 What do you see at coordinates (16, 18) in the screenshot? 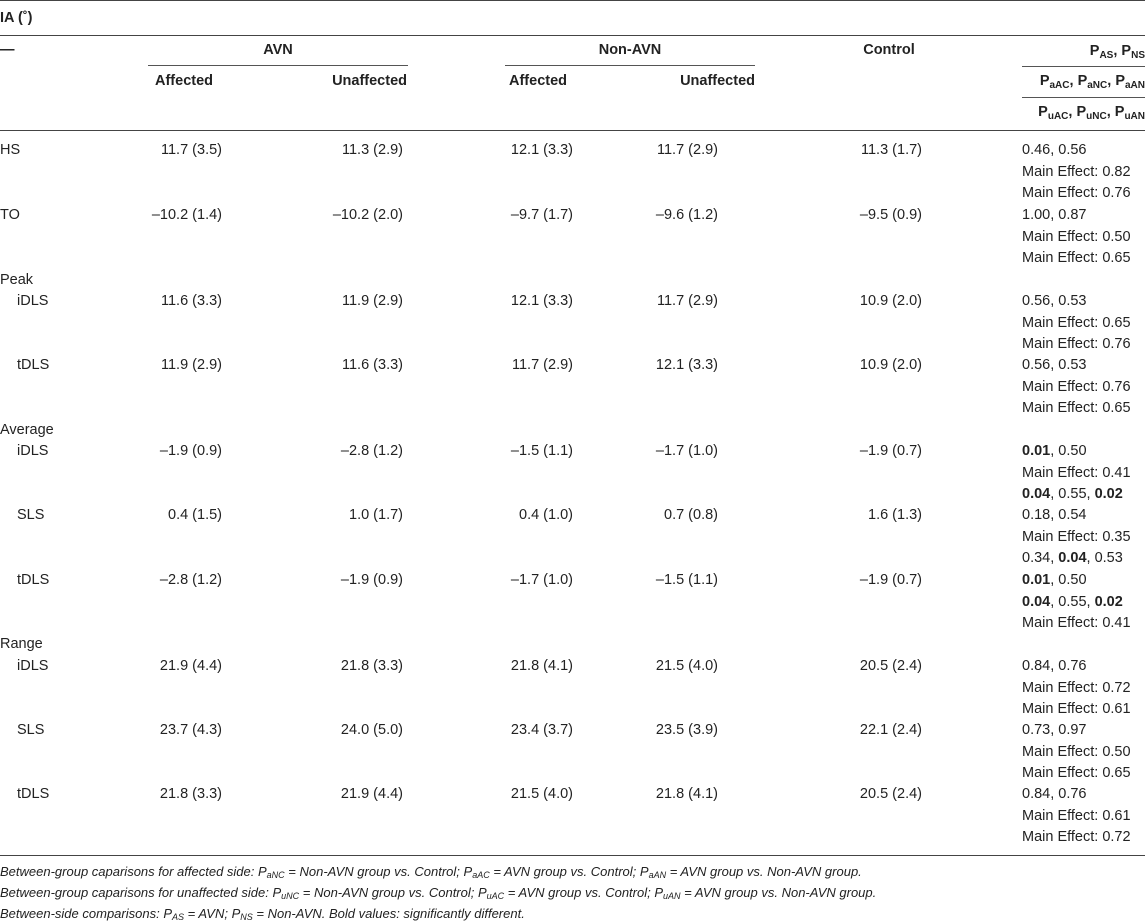
I see `table-title: IA (˚)` at bounding box center [16, 18].